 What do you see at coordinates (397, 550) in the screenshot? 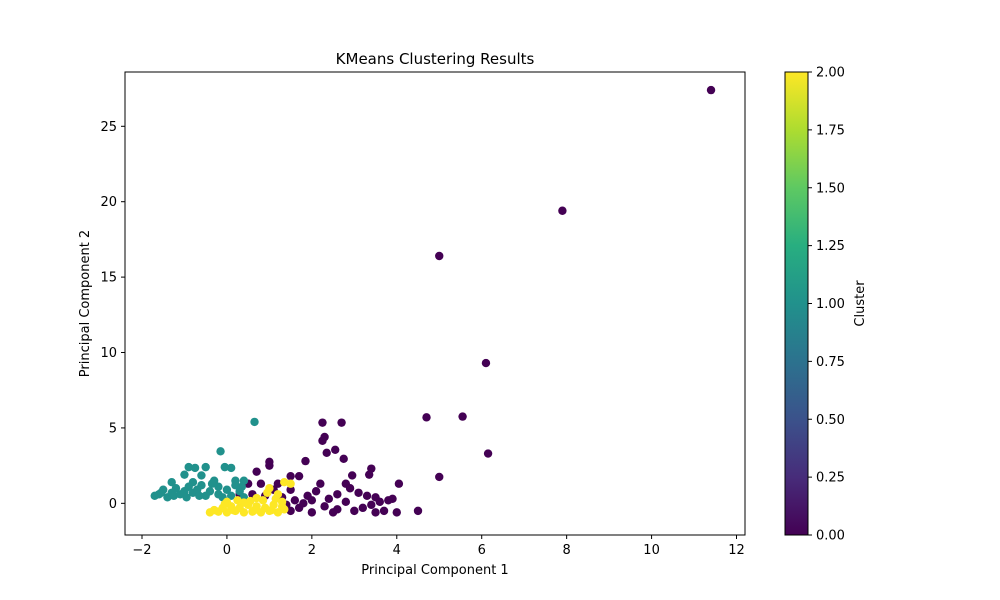
I see `x-tick-label: 4` at bounding box center [397, 550].